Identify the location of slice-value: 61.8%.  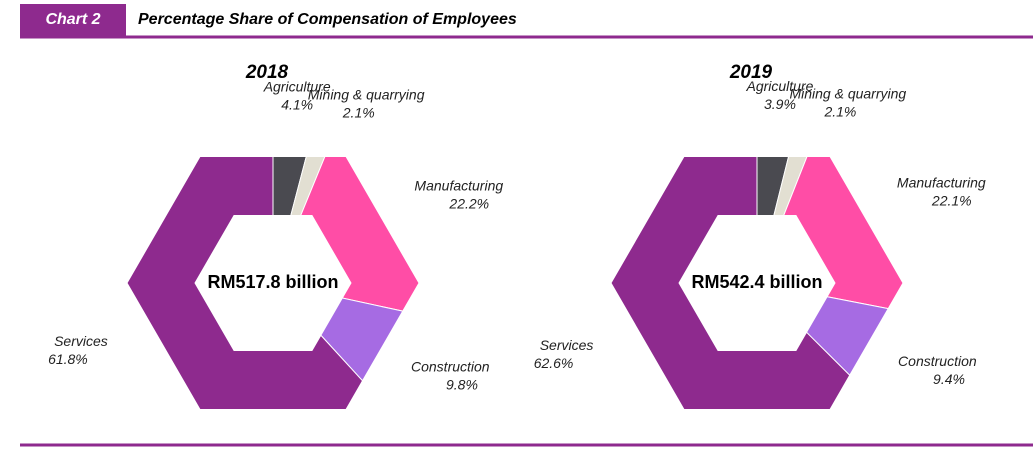
(68, 359).